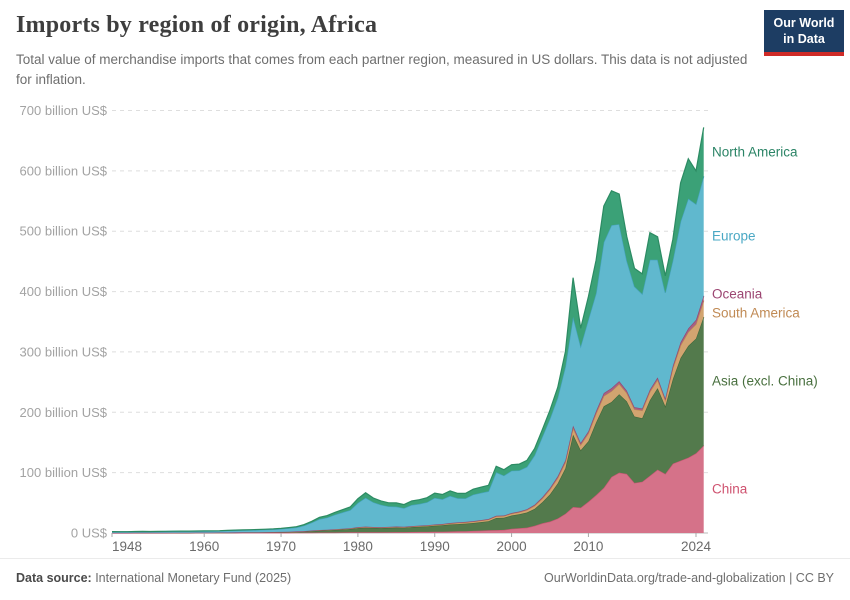 The image size is (850, 600). I want to click on y-tick-label: 300 billion US$, so click(64, 351).